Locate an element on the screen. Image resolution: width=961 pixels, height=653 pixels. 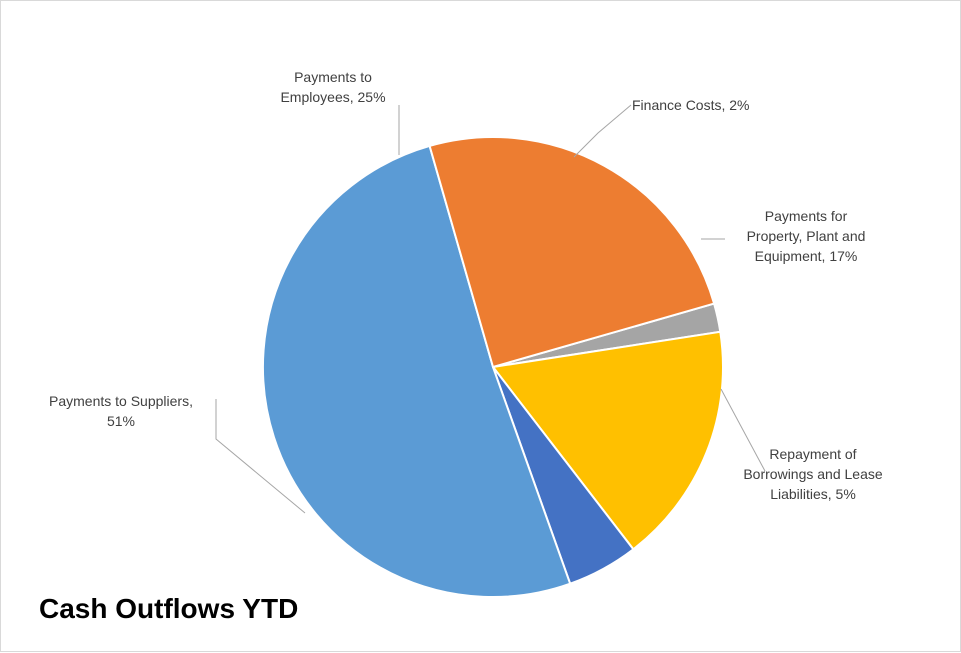
data-label-suppliers: Payments to Suppliers, 51% is located at coordinates (121, 411).